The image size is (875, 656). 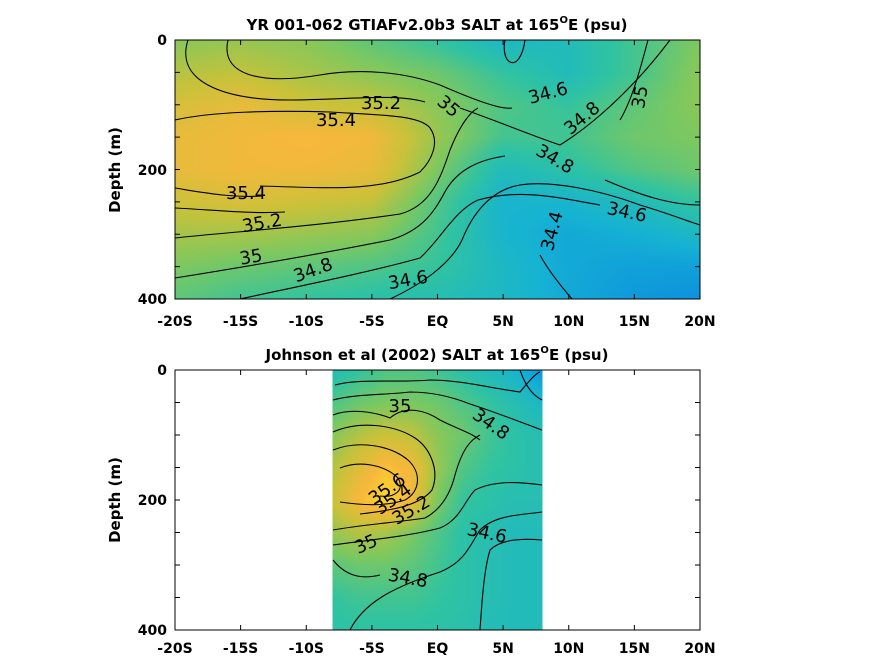 I want to click on panel-model-x-tick-labels: -20S -15S -10S -5S EQ 5N 10N 15N 20N, so click(x=436, y=322).